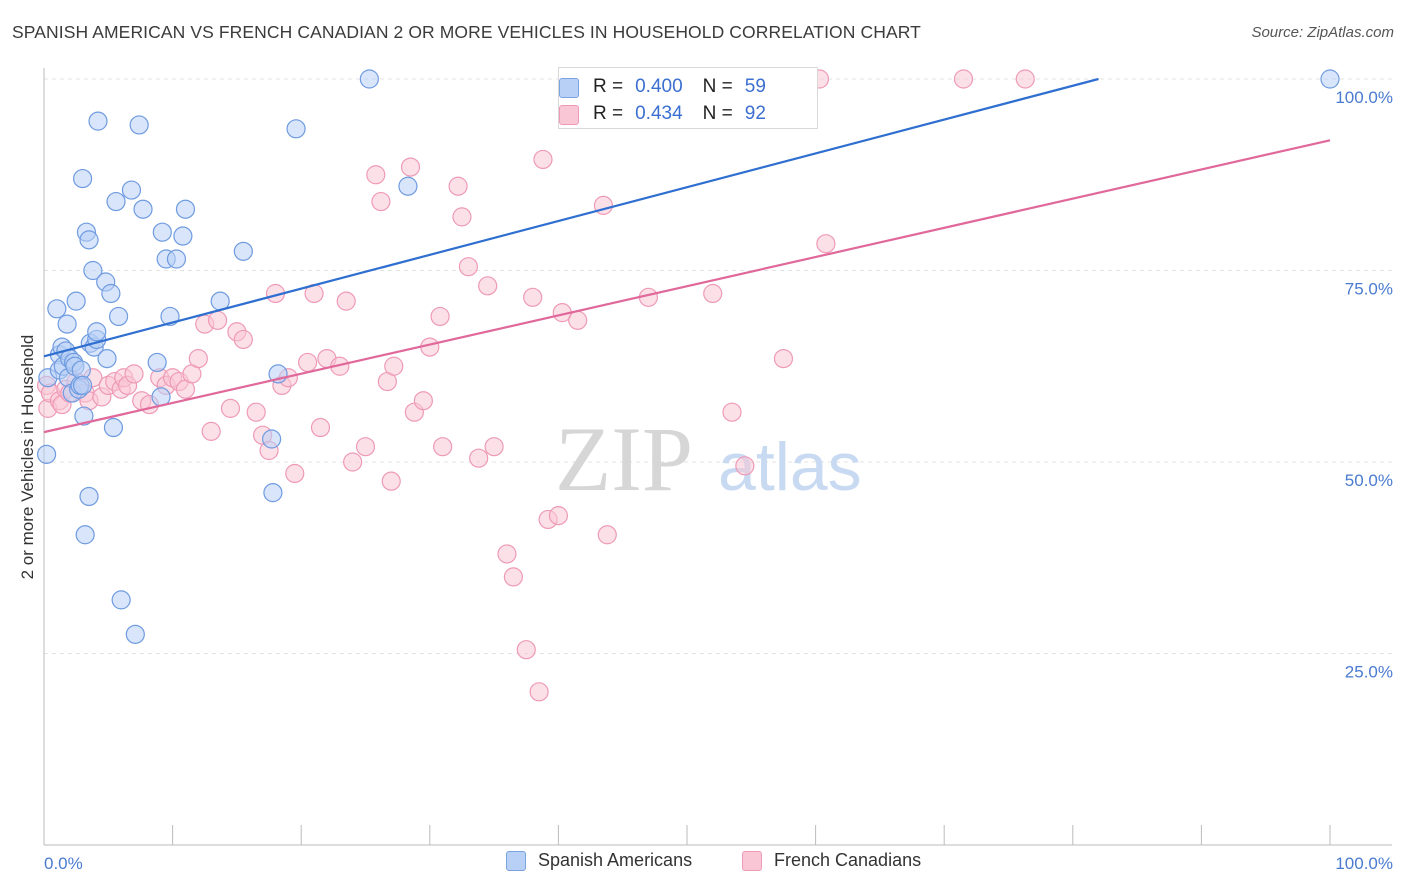 This screenshot has width=1406, height=892. Describe the element at coordinates (569, 88) in the screenshot. I see `blue-swatch` at that location.